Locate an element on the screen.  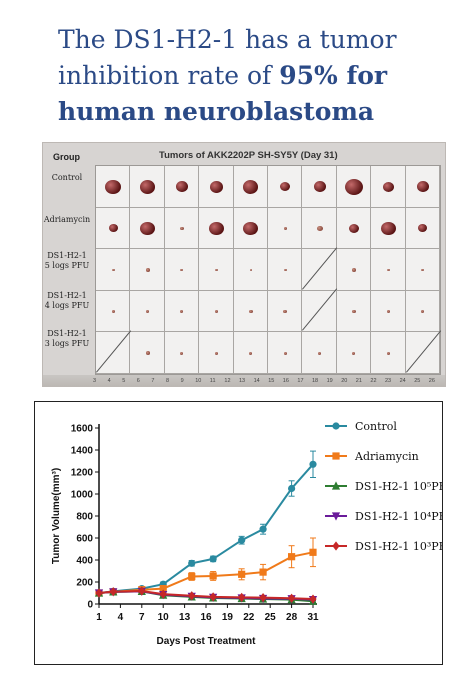
ruler-tick-label: 3 is located at coordinates (95, 381).